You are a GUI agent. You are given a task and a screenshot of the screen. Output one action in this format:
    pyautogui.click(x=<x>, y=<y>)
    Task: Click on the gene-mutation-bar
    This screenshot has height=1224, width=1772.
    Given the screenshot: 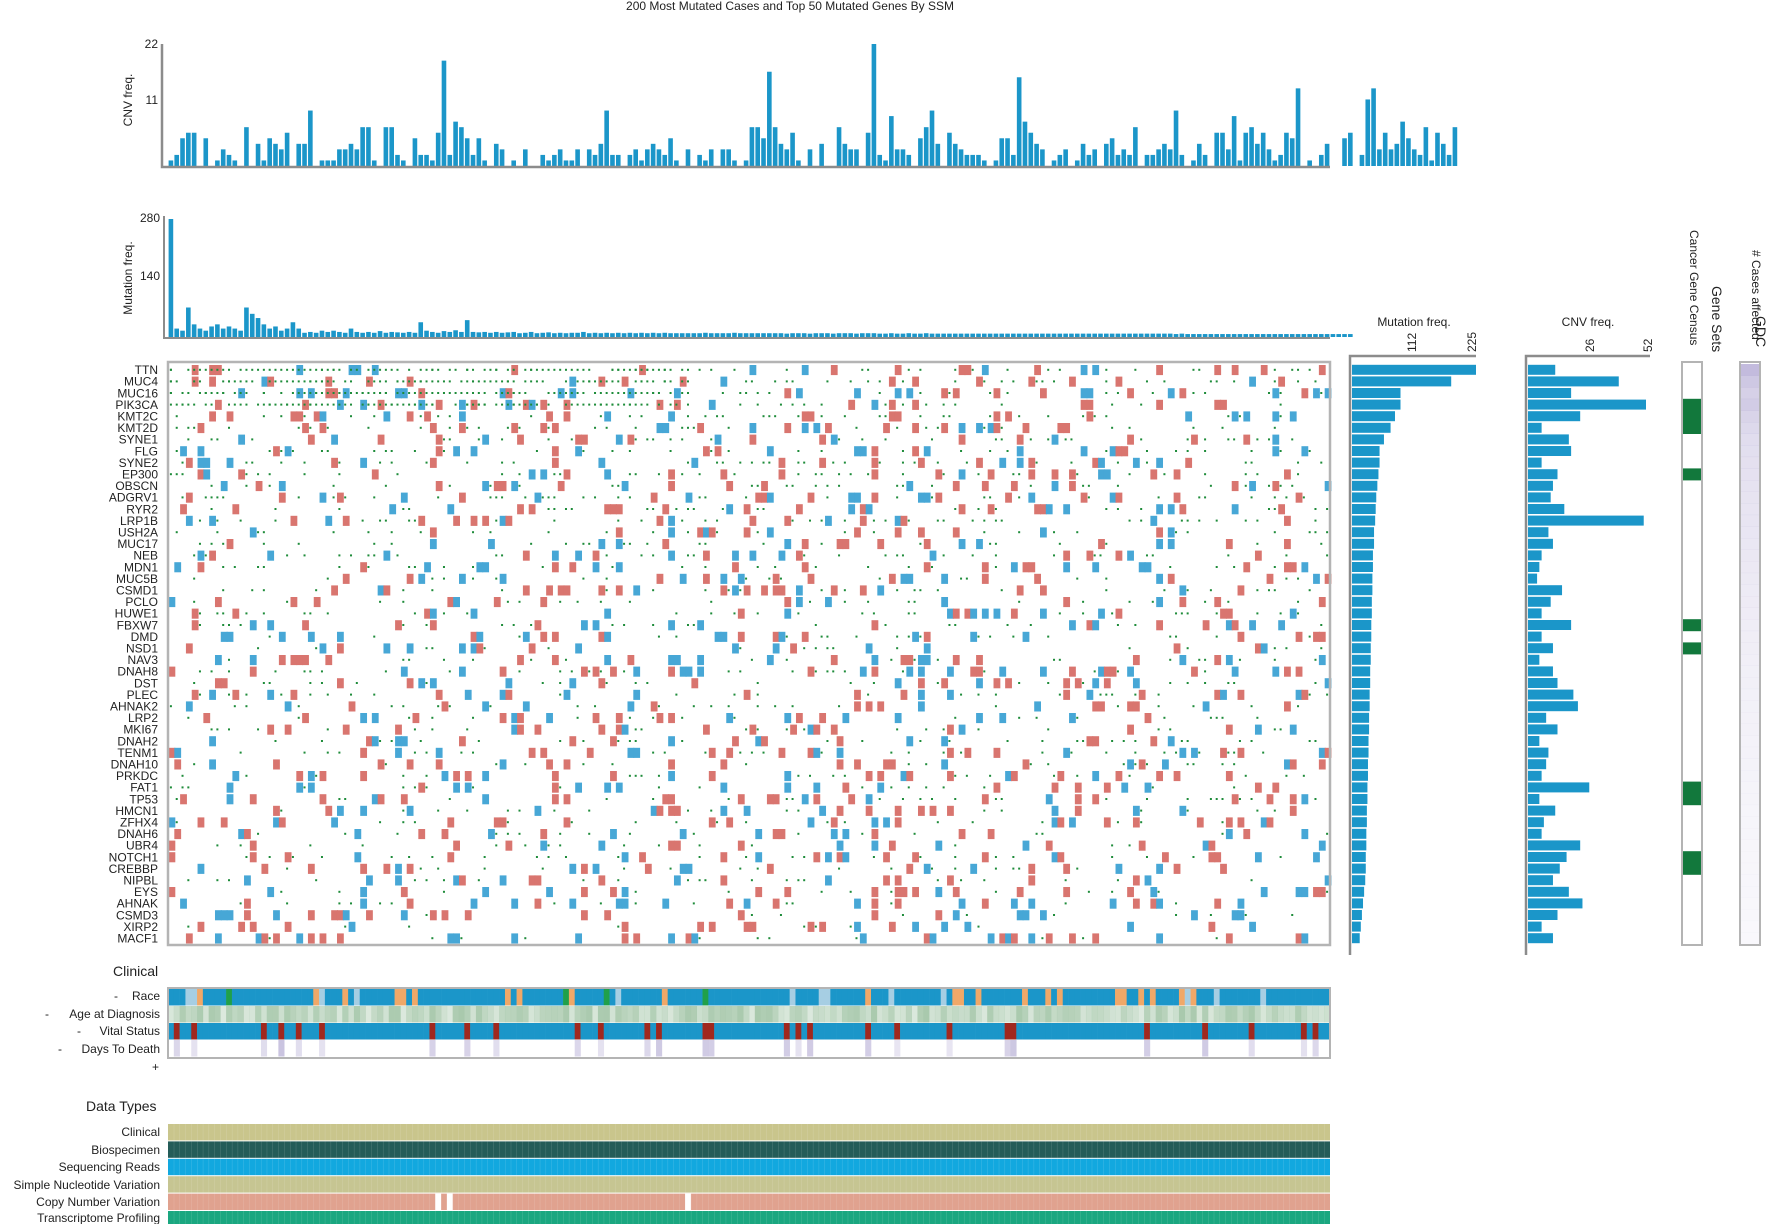 What is the action you would take?
    pyautogui.click(x=1361, y=706)
    